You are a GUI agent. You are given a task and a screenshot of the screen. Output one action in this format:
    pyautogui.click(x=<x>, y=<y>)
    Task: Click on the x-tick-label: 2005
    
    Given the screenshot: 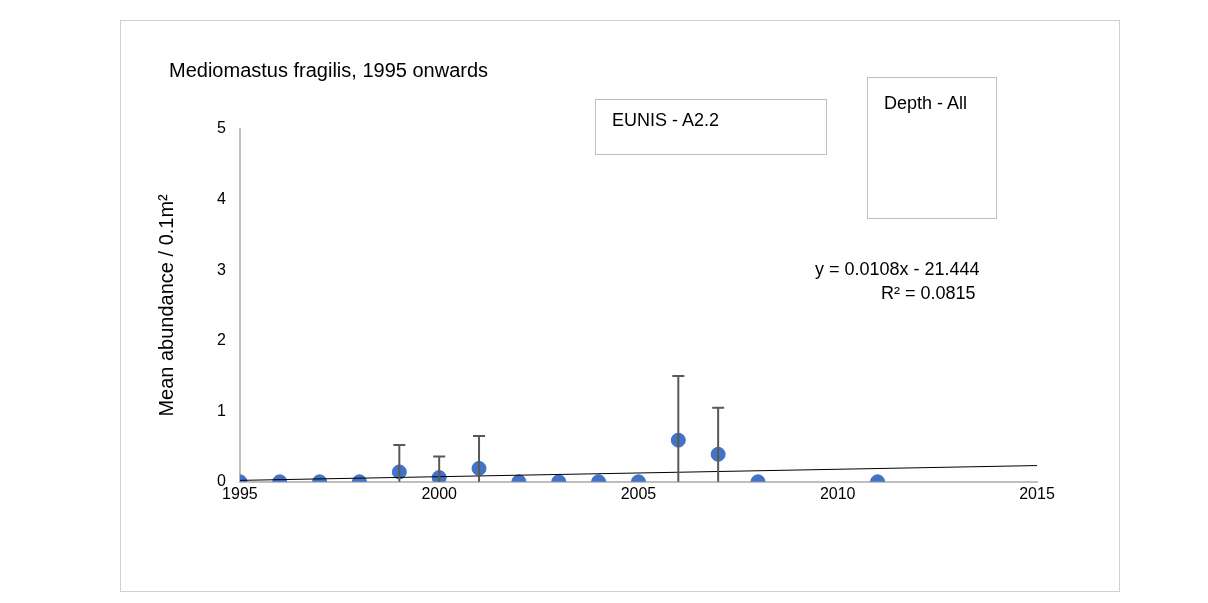 What is the action you would take?
    pyautogui.click(x=638, y=493)
    